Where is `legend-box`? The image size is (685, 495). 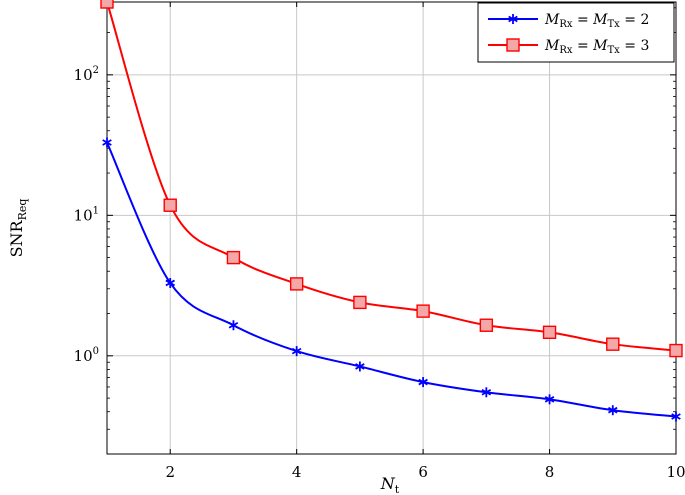 legend-box is located at coordinates (576, 32).